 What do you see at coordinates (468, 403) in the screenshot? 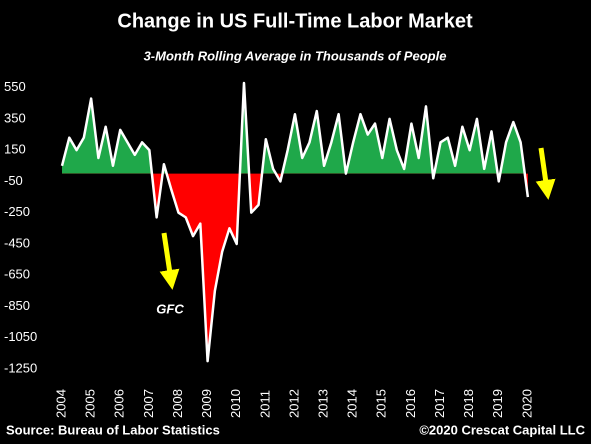
I see `x-tick-label: 2018` at bounding box center [468, 403].